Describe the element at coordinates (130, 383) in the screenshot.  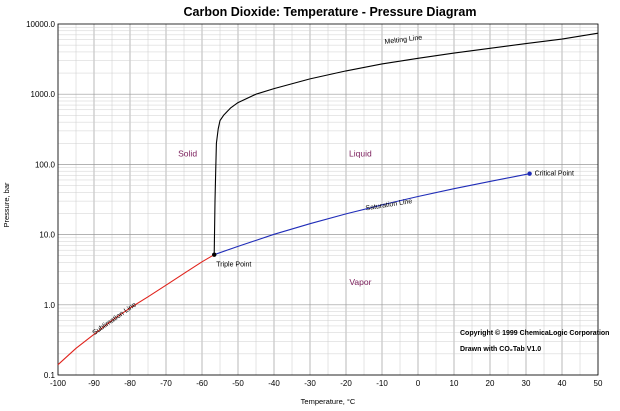
I see `x-tick-label: -80` at that location.